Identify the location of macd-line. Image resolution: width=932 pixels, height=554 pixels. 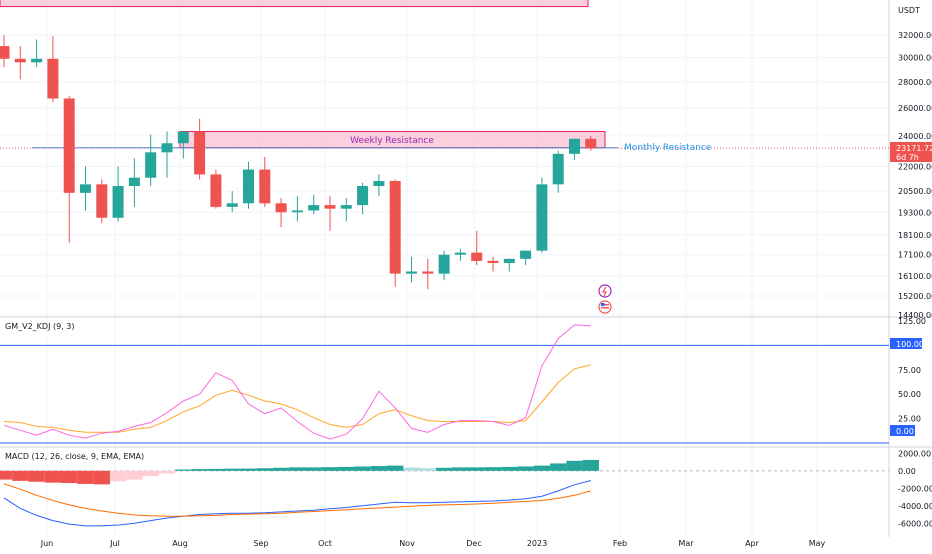
(297, 503).